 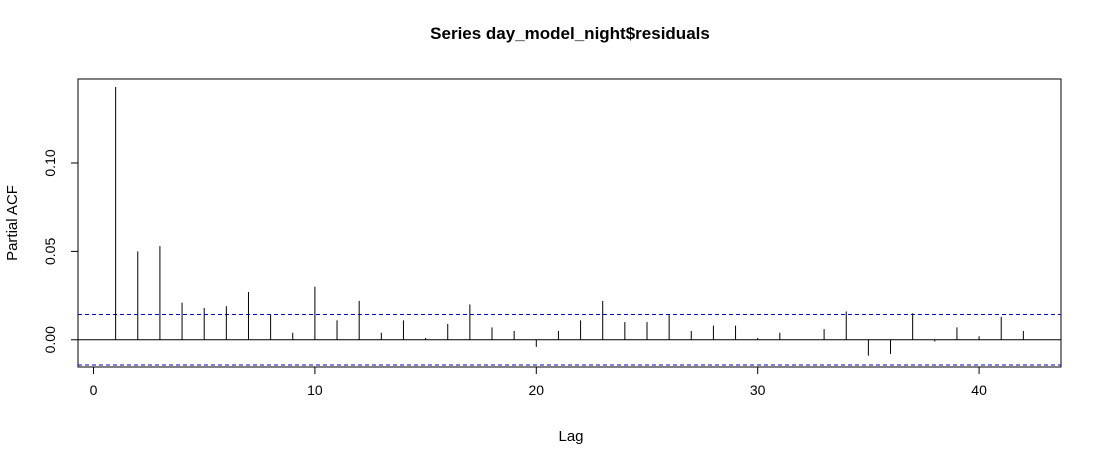 What do you see at coordinates (60, 251) in the screenshot?
I see `y-axis: 0.00 0.05 0.10` at bounding box center [60, 251].